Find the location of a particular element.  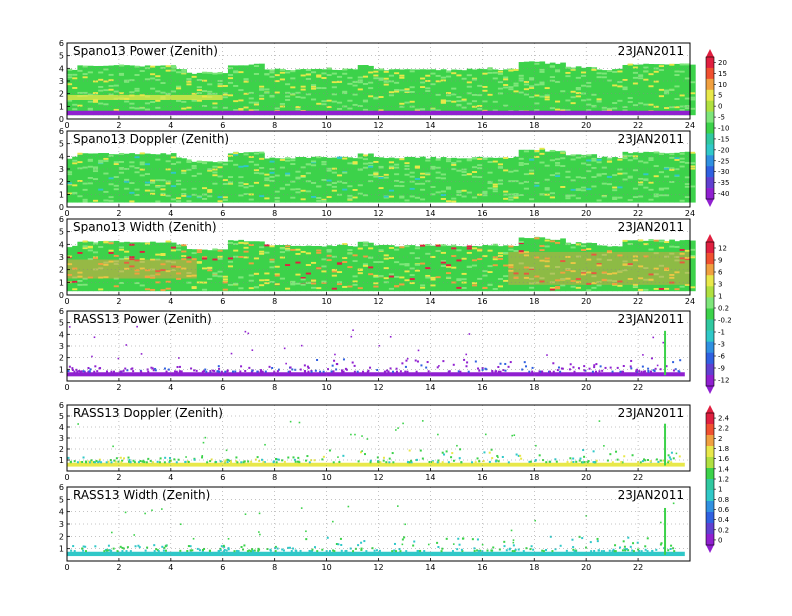

x-tick-label: 8 is located at coordinates (274, 213).